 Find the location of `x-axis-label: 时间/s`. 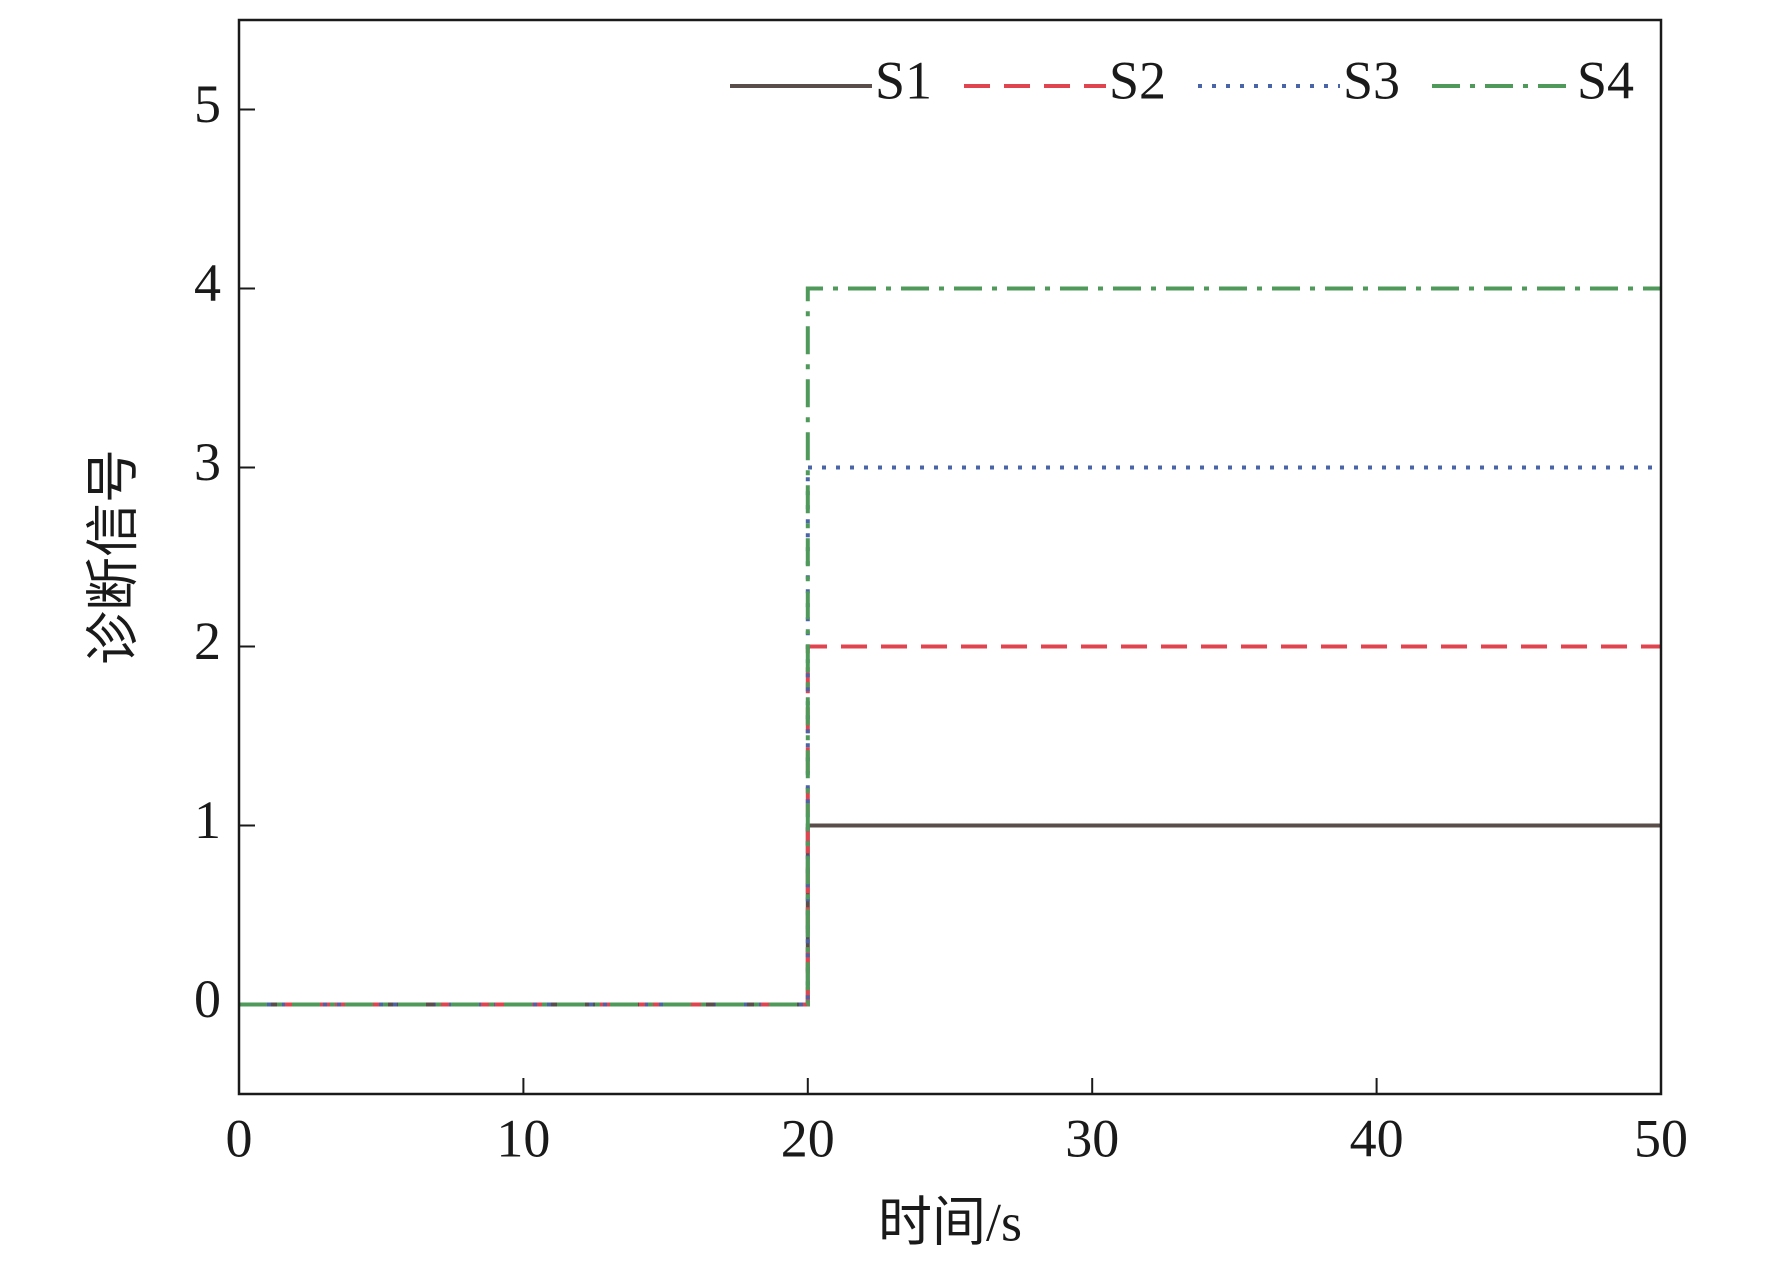

x-axis-label: 时间/s is located at coordinates (950, 1222).